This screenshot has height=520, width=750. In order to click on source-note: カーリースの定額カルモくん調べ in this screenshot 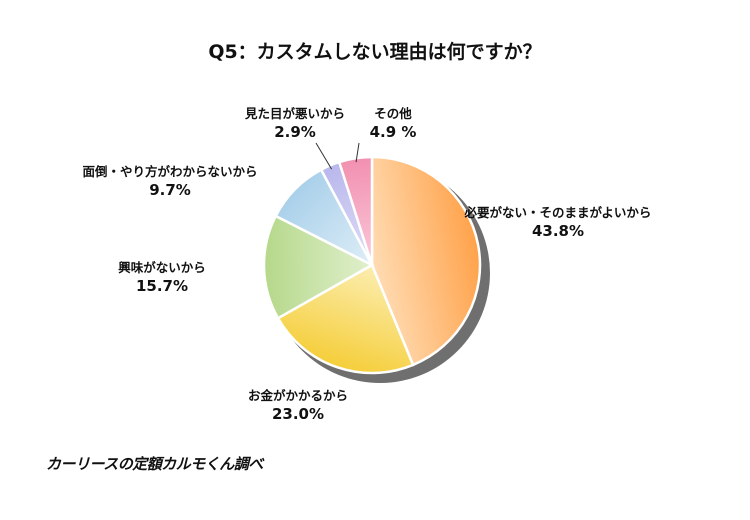, I will do `click(154, 464)`.